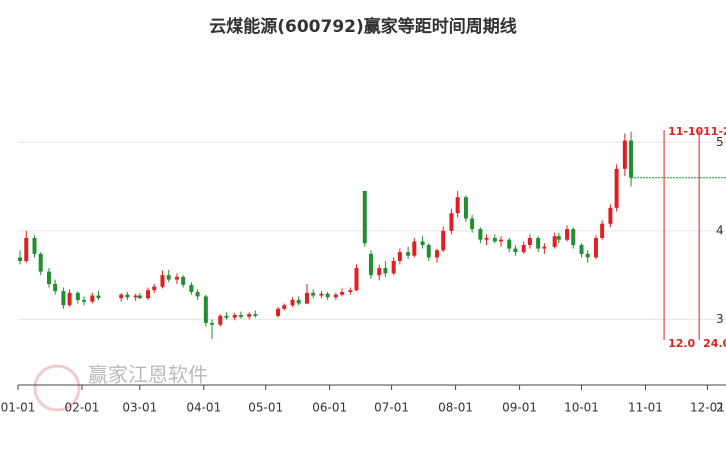 The image size is (726, 450). What do you see at coordinates (455, 408) in the screenshot?
I see `x-tick-label: 08-01` at bounding box center [455, 408].